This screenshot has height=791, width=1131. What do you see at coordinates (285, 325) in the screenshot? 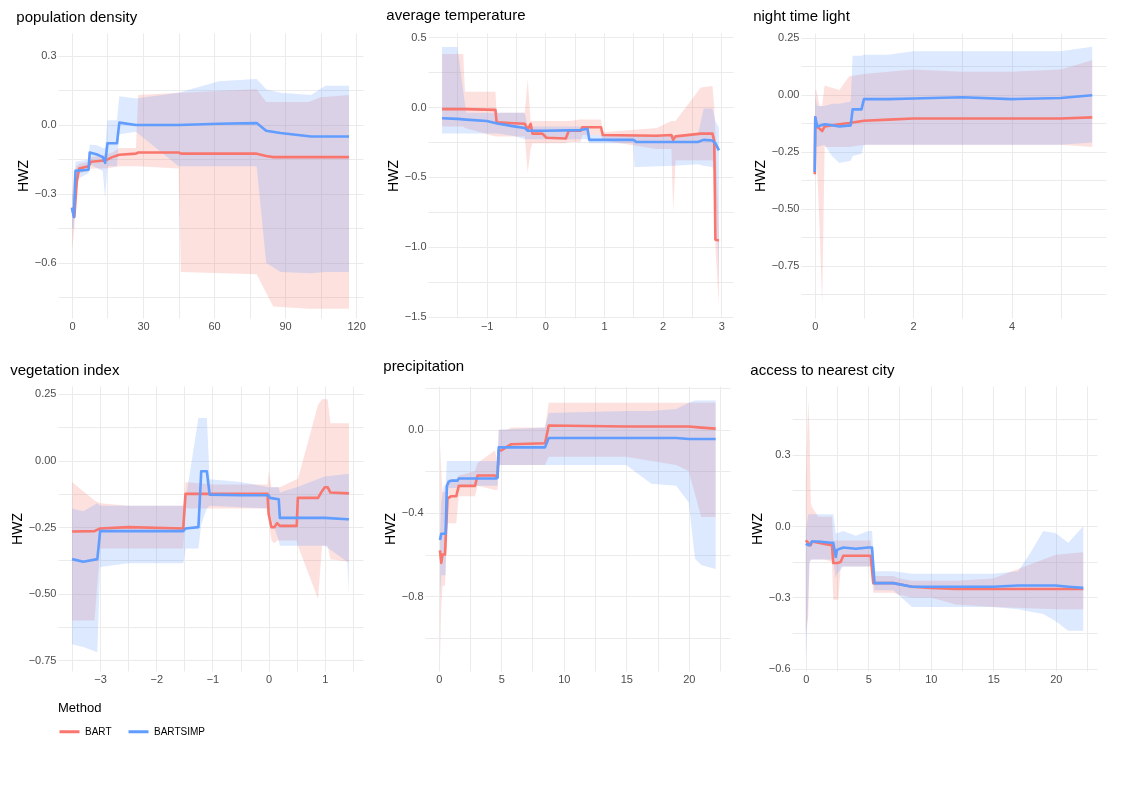
I see `x-tick-label: 90` at bounding box center [285, 325].